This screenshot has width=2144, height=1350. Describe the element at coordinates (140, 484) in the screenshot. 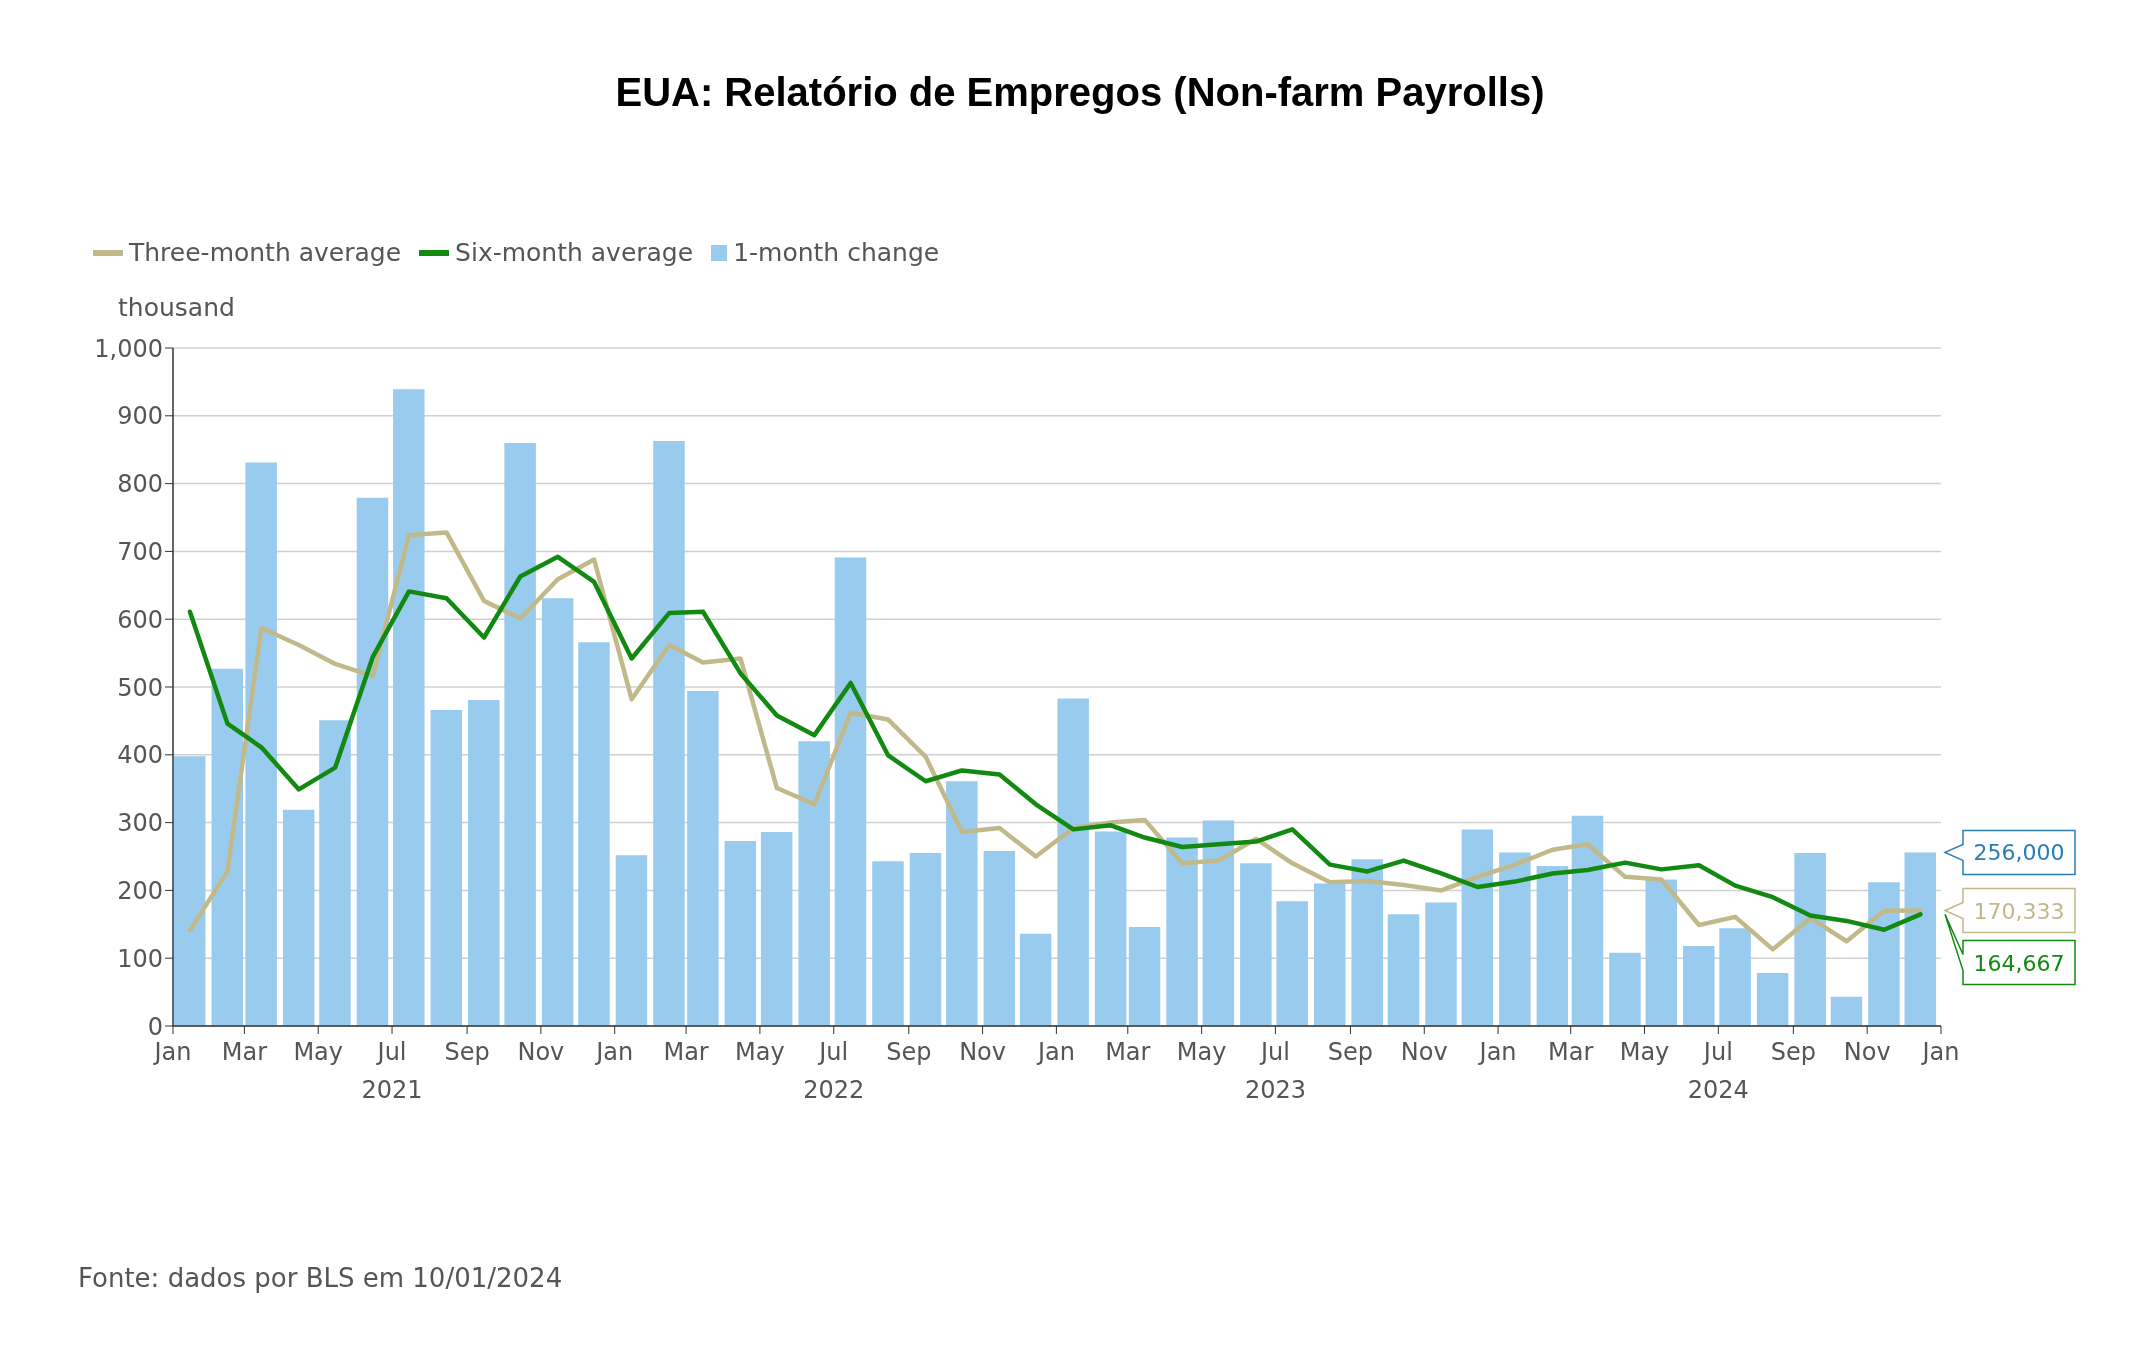

I see `y-tick-label: 800` at that location.